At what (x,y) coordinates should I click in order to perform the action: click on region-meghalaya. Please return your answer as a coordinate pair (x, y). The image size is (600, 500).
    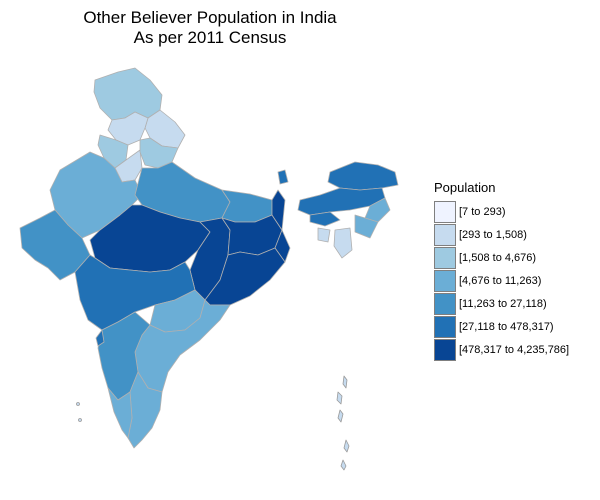
    Looking at the image, I should click on (325, 219).